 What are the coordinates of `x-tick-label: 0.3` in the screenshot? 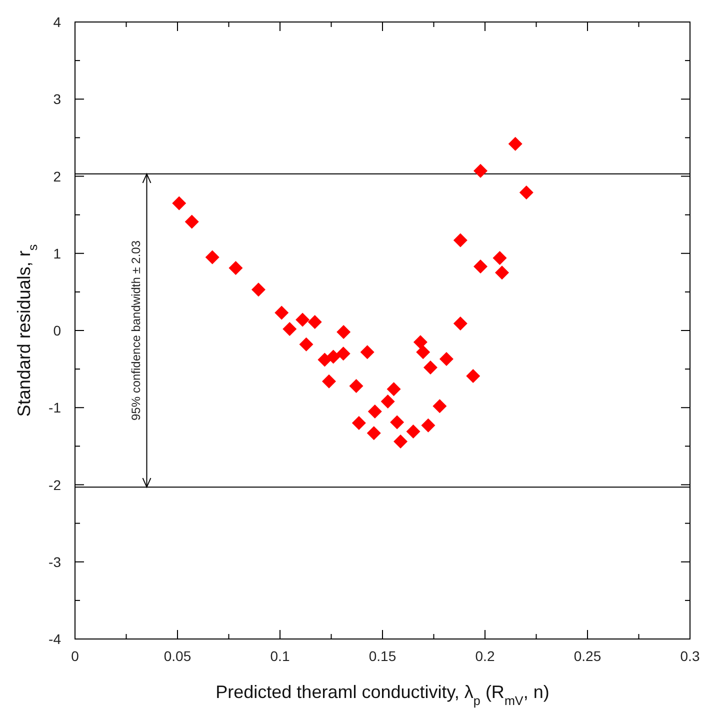 It's located at (690, 656).